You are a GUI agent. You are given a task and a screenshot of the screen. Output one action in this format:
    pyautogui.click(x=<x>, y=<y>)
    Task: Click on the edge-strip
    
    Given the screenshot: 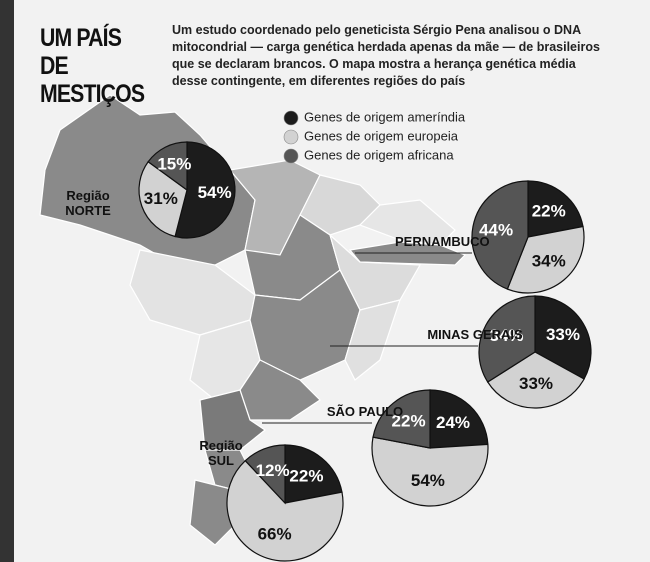 What is the action you would take?
    pyautogui.click(x=7, y=281)
    